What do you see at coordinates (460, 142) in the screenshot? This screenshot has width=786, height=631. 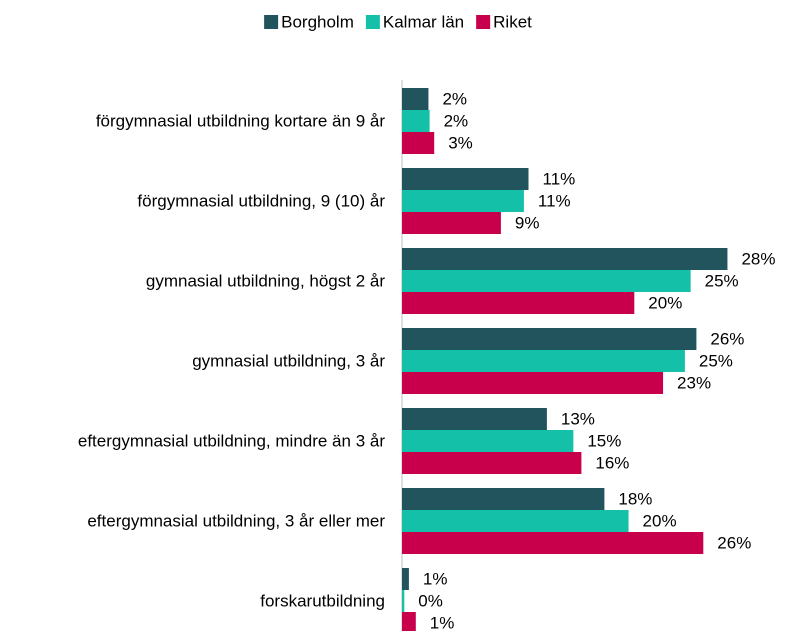 I see `data-label: 3%` at bounding box center [460, 142].